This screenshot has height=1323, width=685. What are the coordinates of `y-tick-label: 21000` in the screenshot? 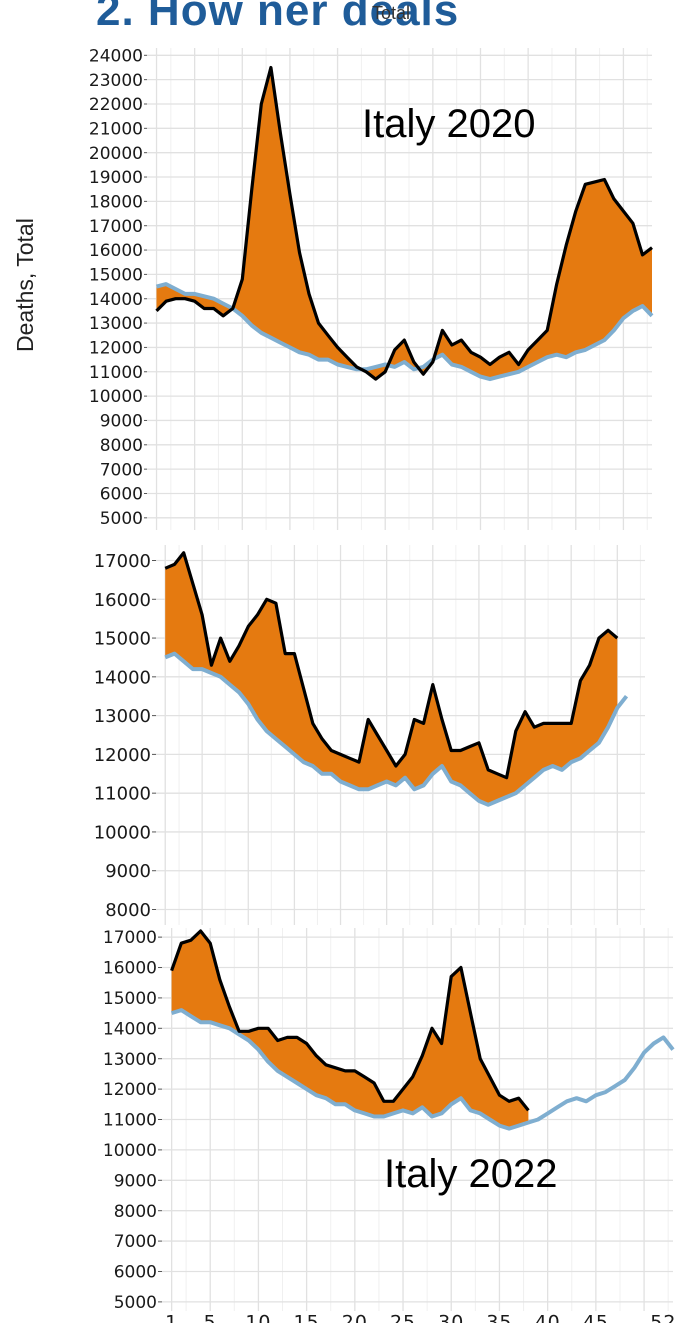 It's located at (116, 129).